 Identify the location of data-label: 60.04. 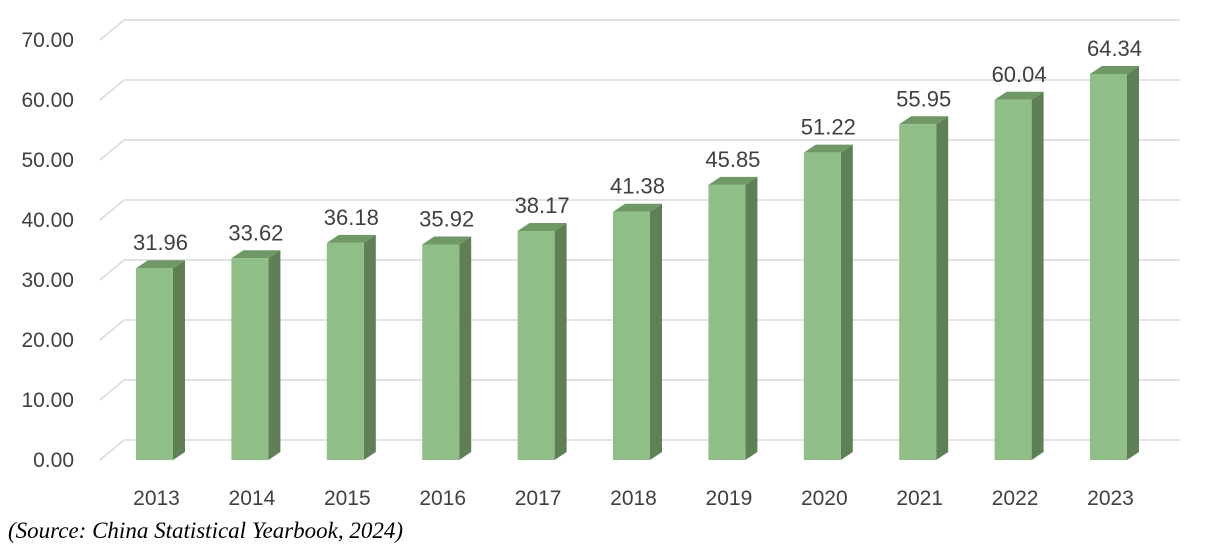
(1019, 74).